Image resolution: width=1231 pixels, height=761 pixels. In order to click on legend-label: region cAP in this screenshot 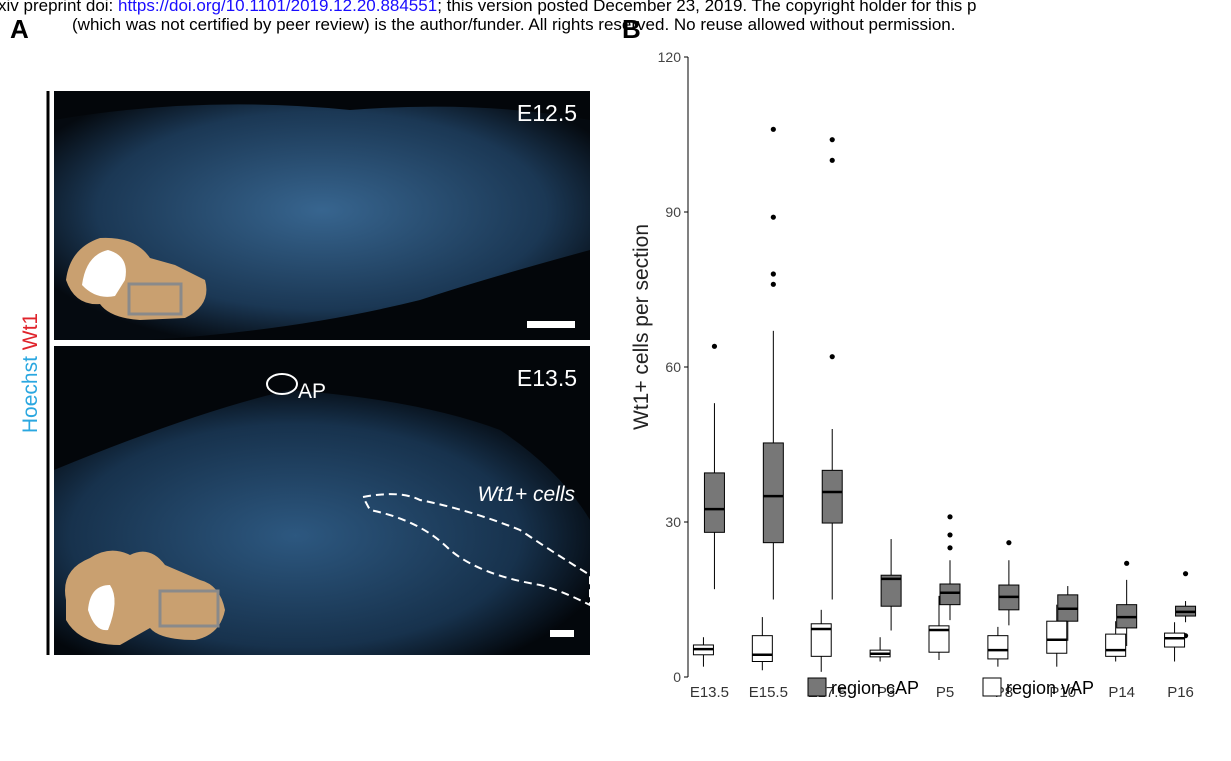, I will do `click(875, 688)`.